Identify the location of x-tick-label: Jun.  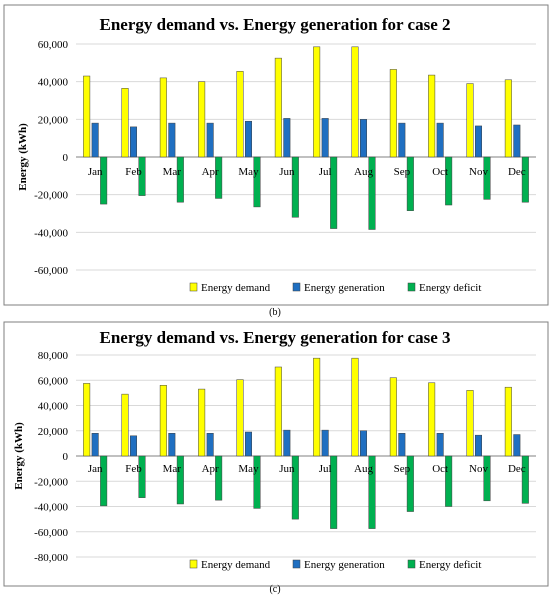
(287, 172).